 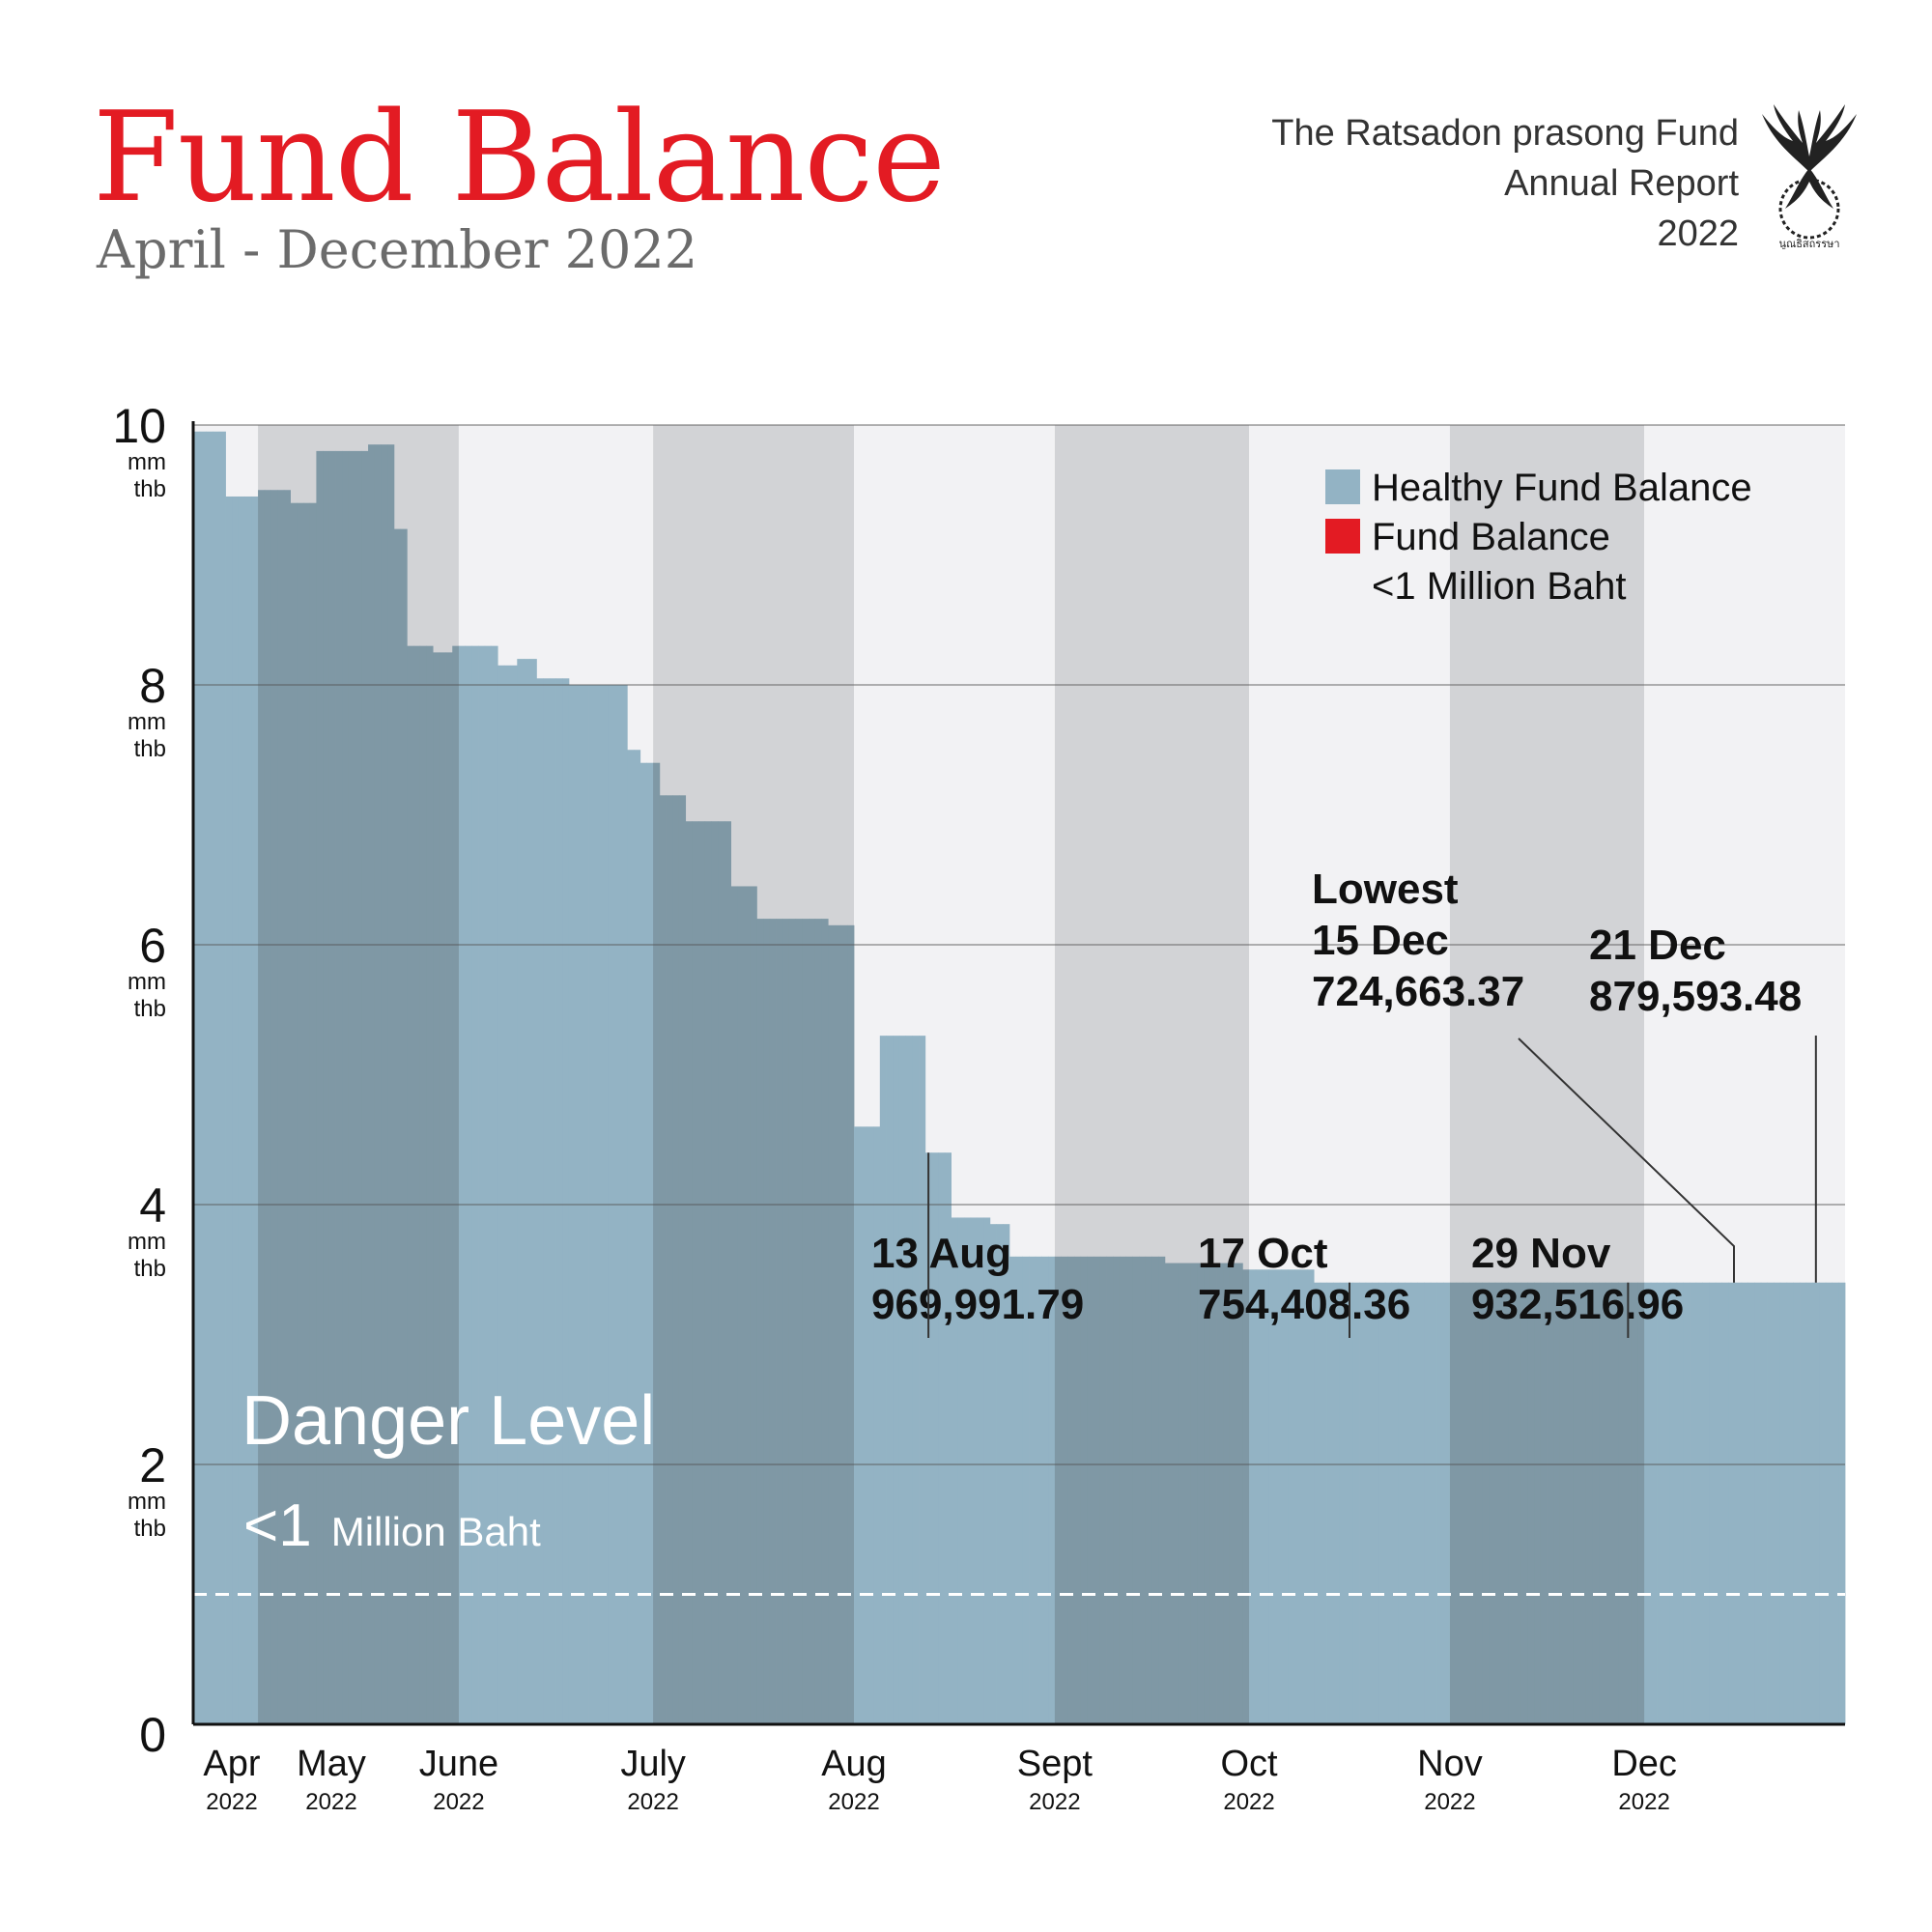 What do you see at coordinates (1657, 945) in the screenshot?
I see `annotation-text: 21 Dec` at bounding box center [1657, 945].